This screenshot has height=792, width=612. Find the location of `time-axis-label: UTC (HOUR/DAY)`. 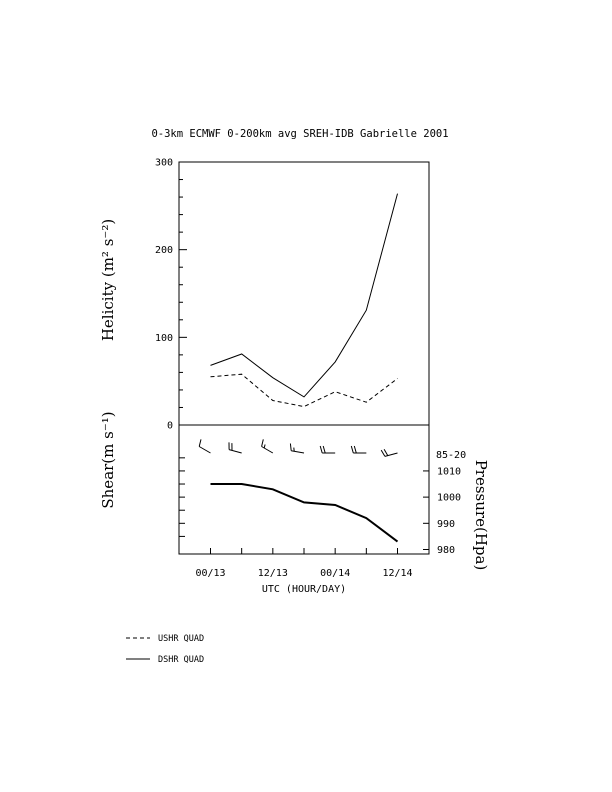

time-axis-label: UTC (HOUR/DAY) is located at coordinates (304, 589).